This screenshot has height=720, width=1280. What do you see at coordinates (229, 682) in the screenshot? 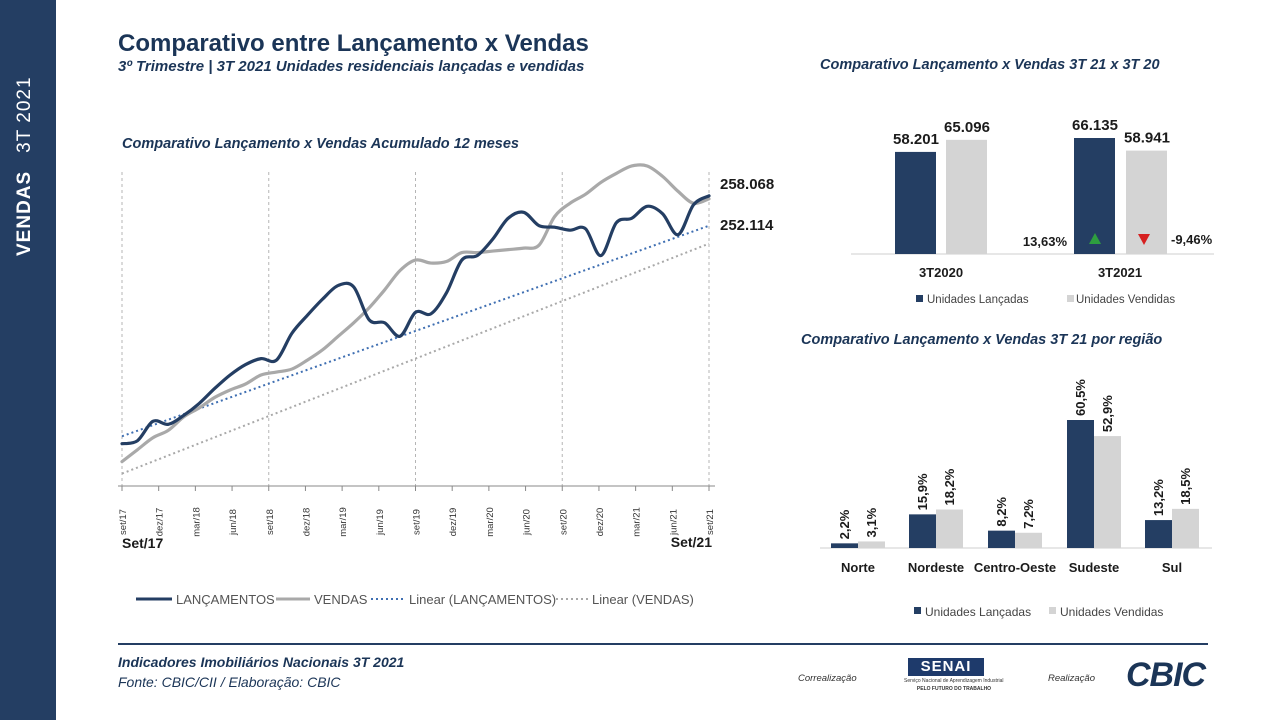
I see `footer-source: Fonte: CBIC/CII / Elaboração: CBIC` at bounding box center [229, 682].